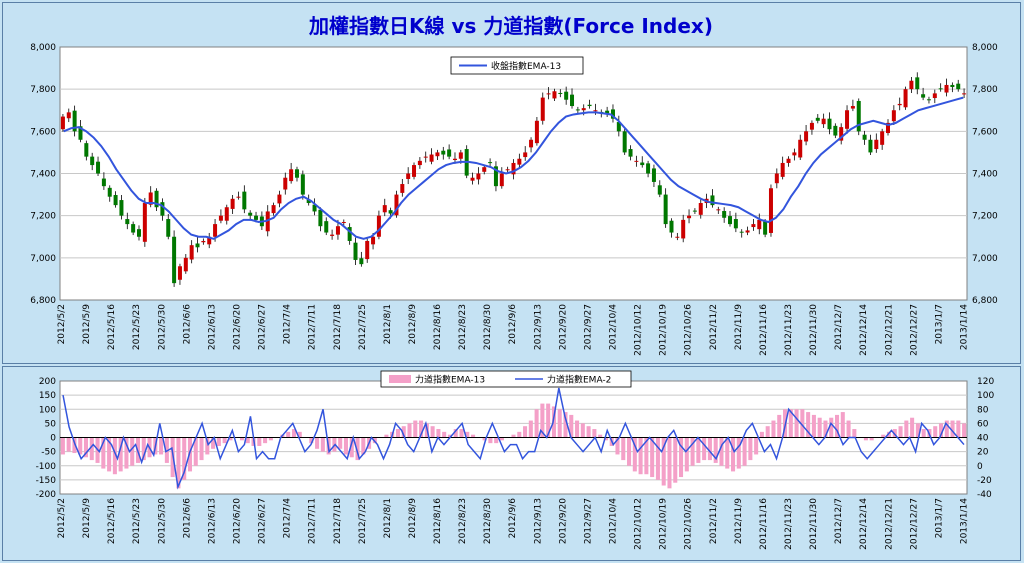 The width and height of the screenshot is (1024, 563). Describe the element at coordinates (313, 327) in the screenshot. I see `x-tick-label: 2012/7/11` at that location.